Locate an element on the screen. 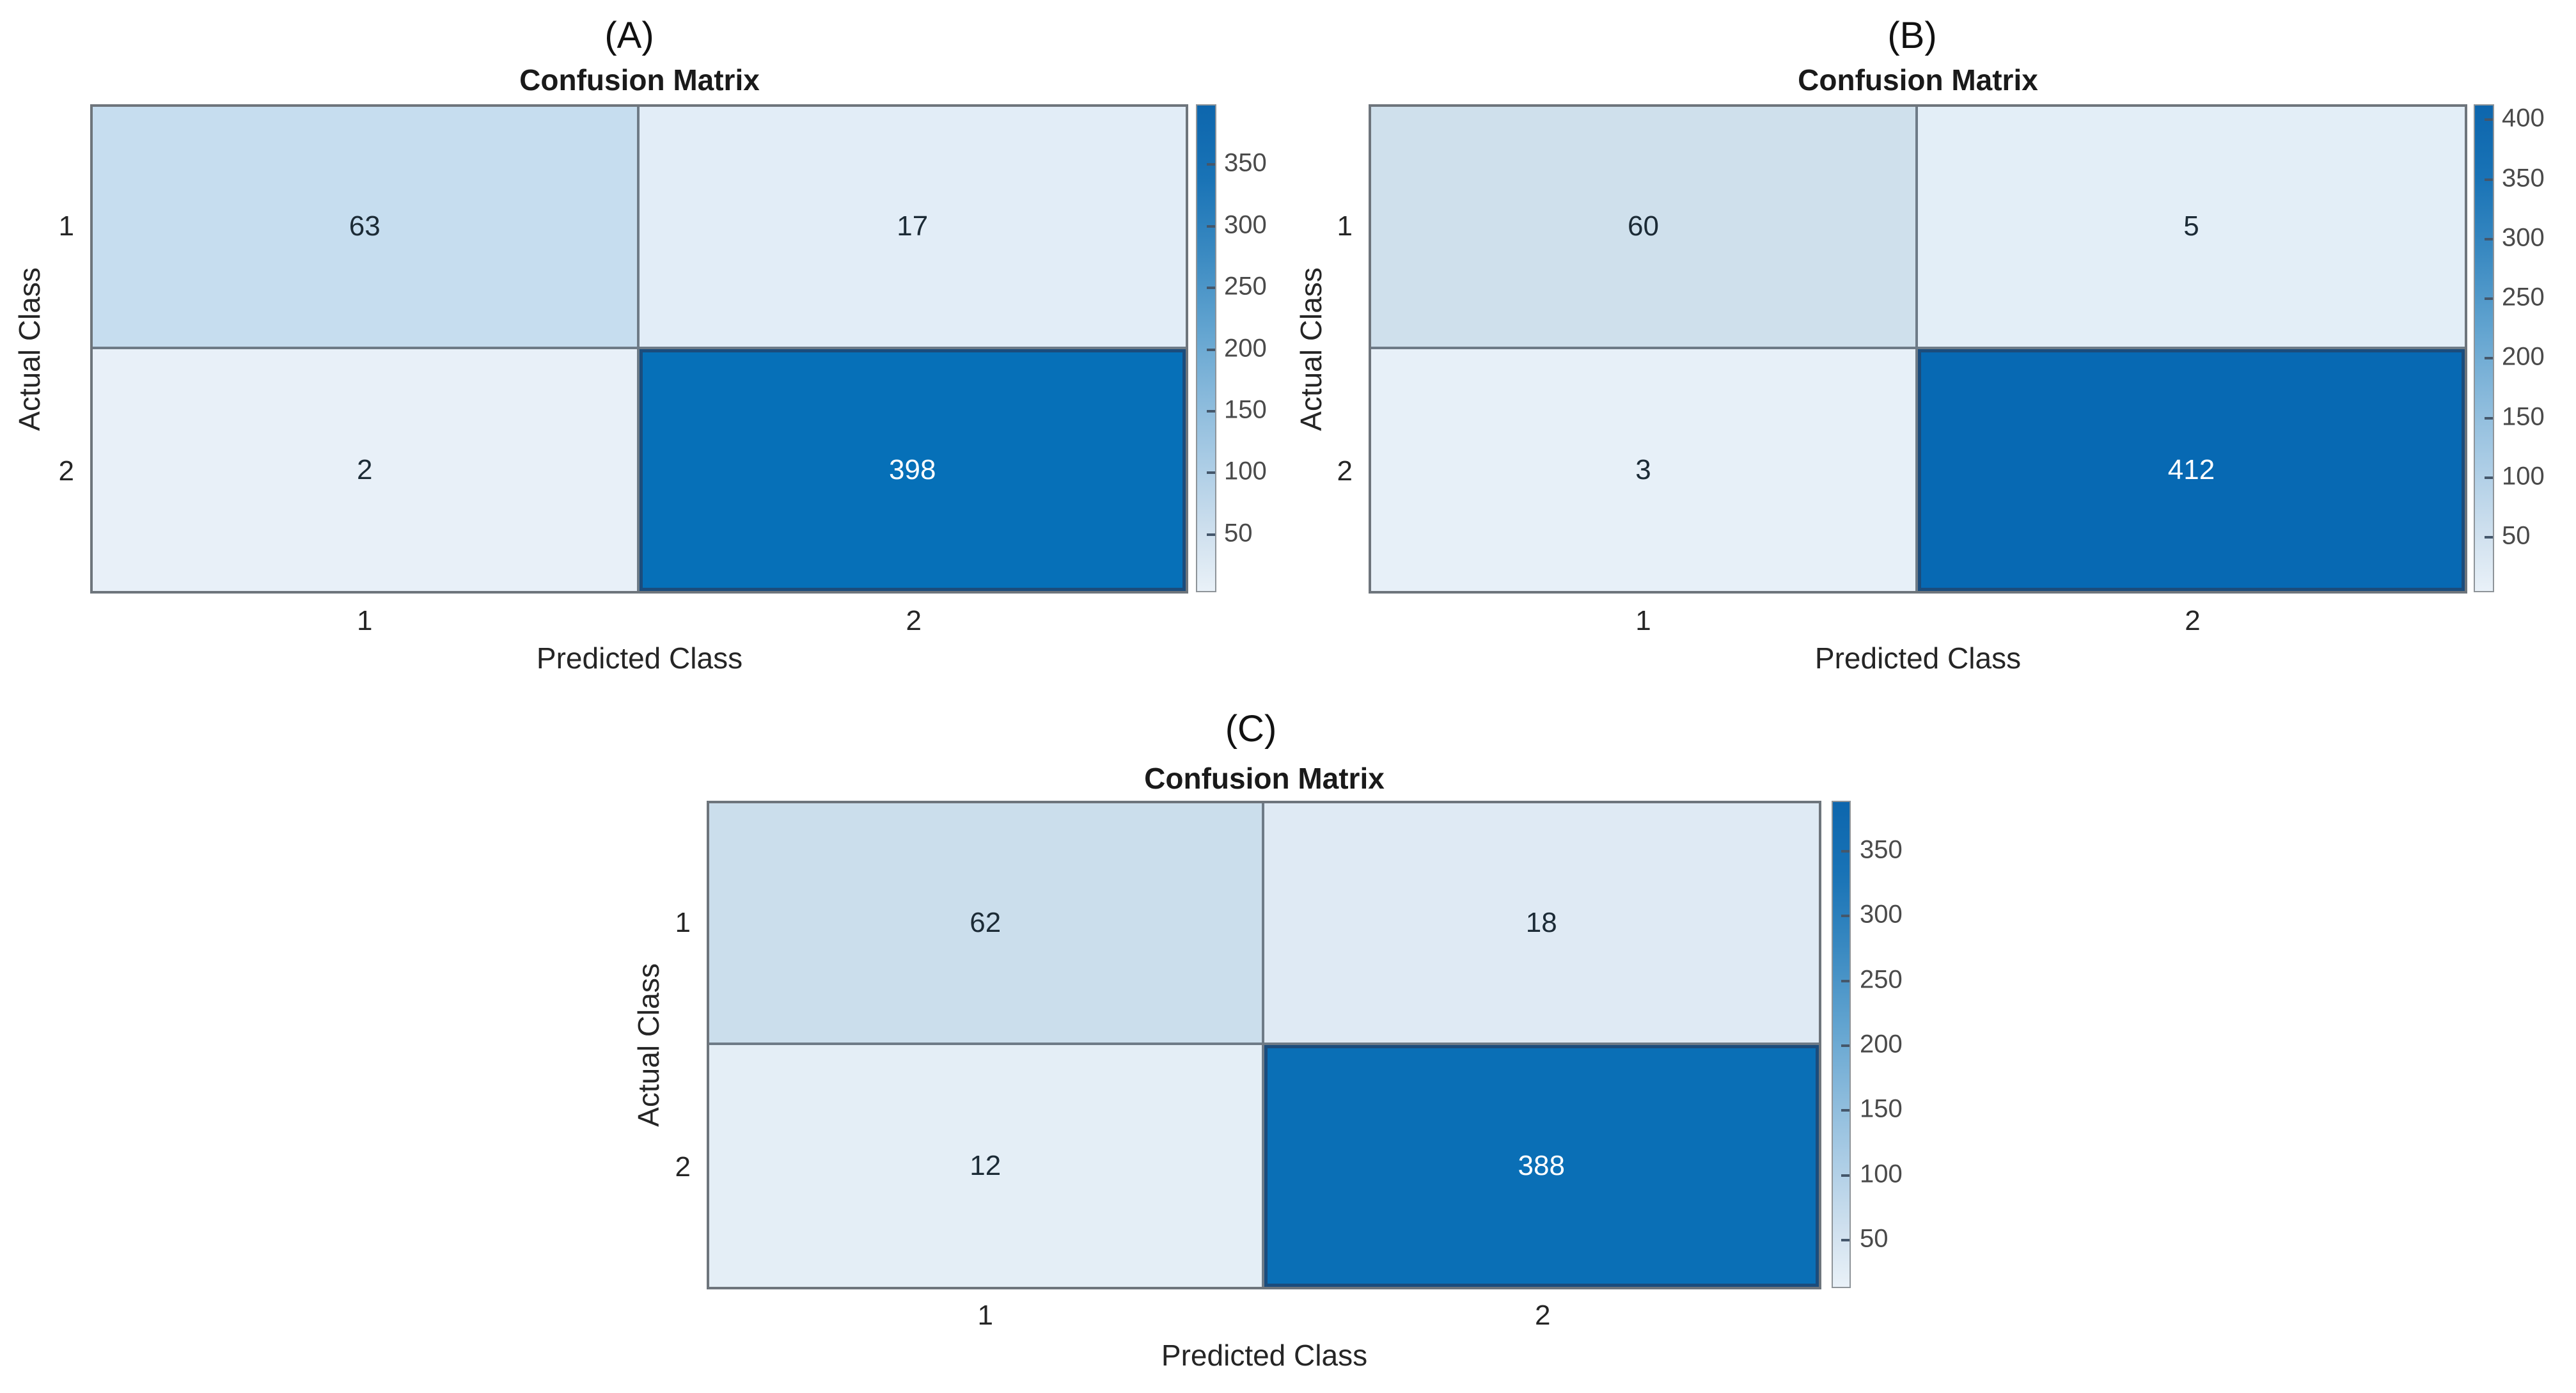 The height and width of the screenshot is (1393, 2576). chart-title-C: Confusion Matrix is located at coordinates (1264, 779).